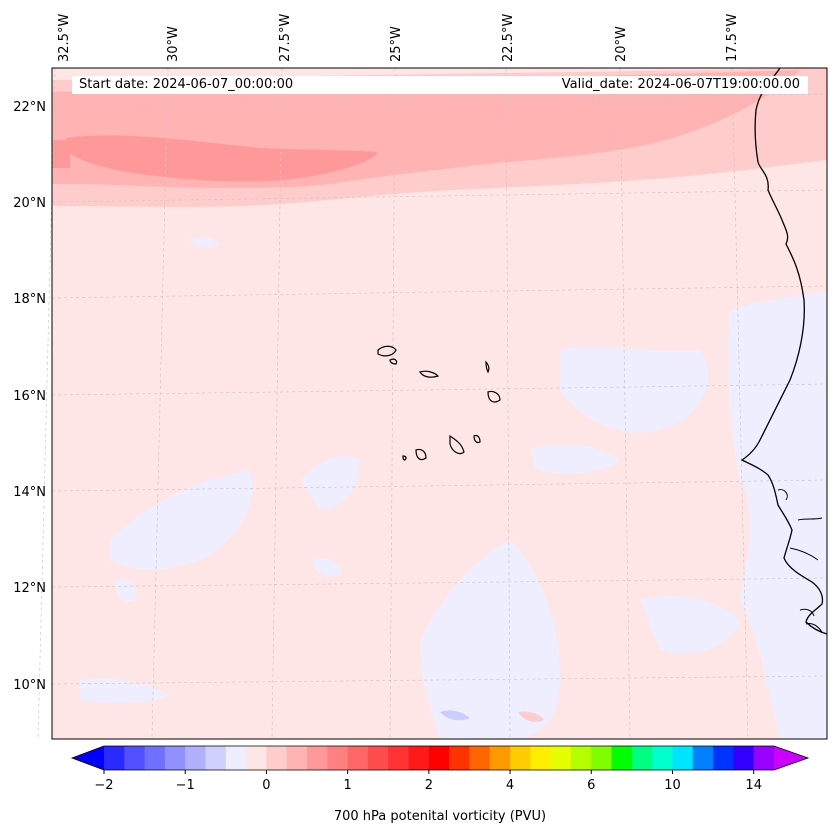  Describe the element at coordinates (455, 715) in the screenshot. I see `pv-negative-spot` at that location.